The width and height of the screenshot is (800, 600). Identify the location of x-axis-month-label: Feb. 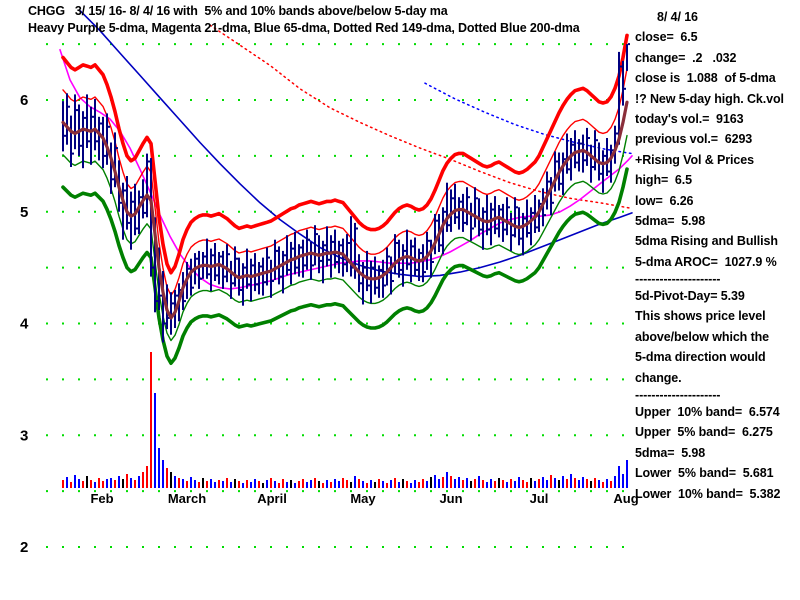
(101, 498).